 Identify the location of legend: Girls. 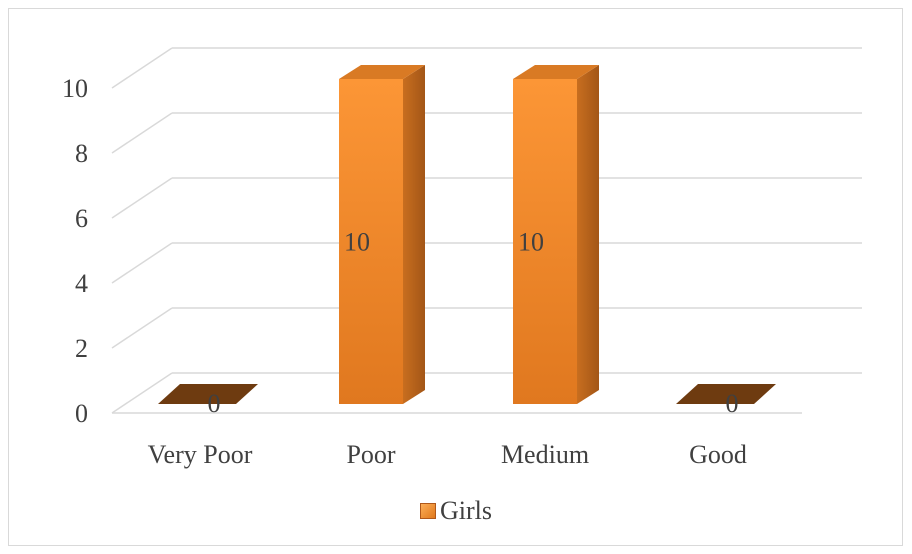
(456, 511).